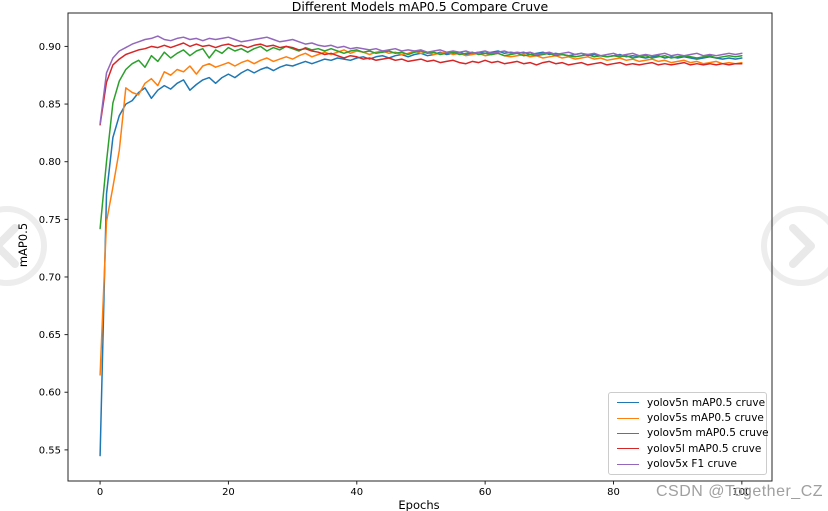 The height and width of the screenshot is (511, 828). What do you see at coordinates (613, 492) in the screenshot?
I see `x-tick-label: 80` at bounding box center [613, 492].